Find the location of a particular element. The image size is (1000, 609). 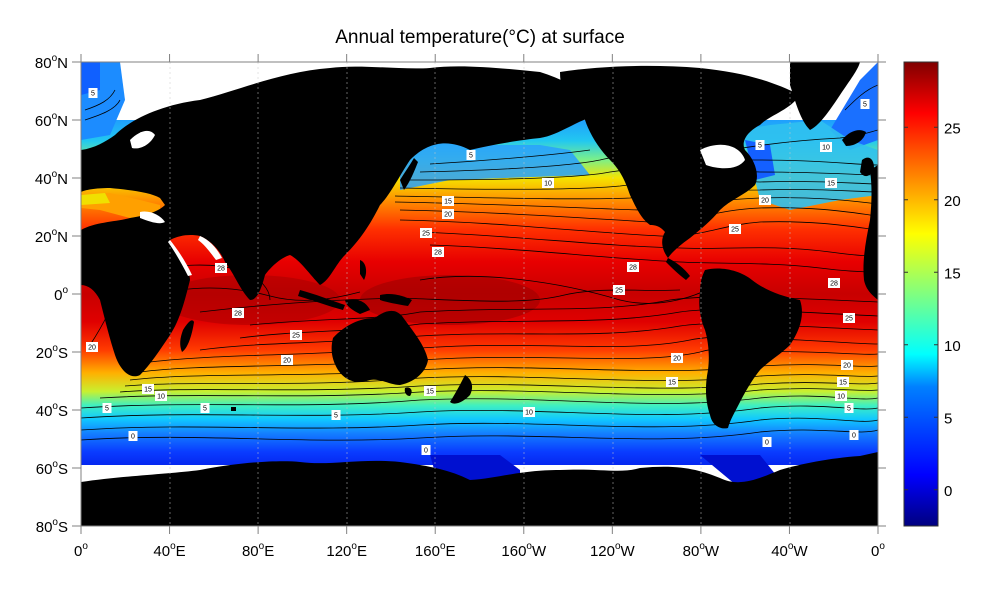

colorbar-tick-label: 10 is located at coordinates (952, 346).